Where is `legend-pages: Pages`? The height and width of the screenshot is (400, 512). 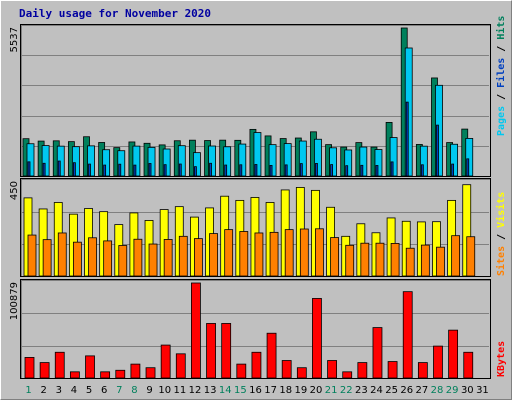
legend-pages: Pages is located at coordinates (501, 121).